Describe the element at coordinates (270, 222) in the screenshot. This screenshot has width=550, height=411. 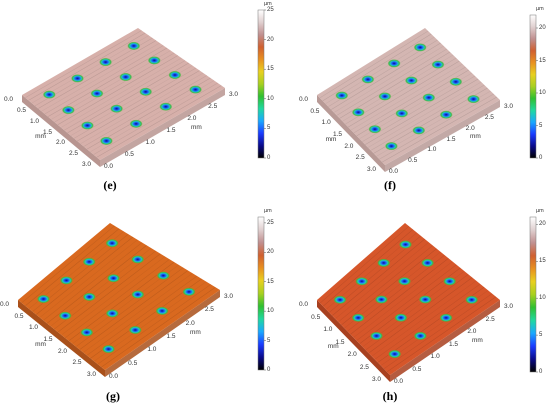
I see `colorbar-tick-label: 25` at that location.